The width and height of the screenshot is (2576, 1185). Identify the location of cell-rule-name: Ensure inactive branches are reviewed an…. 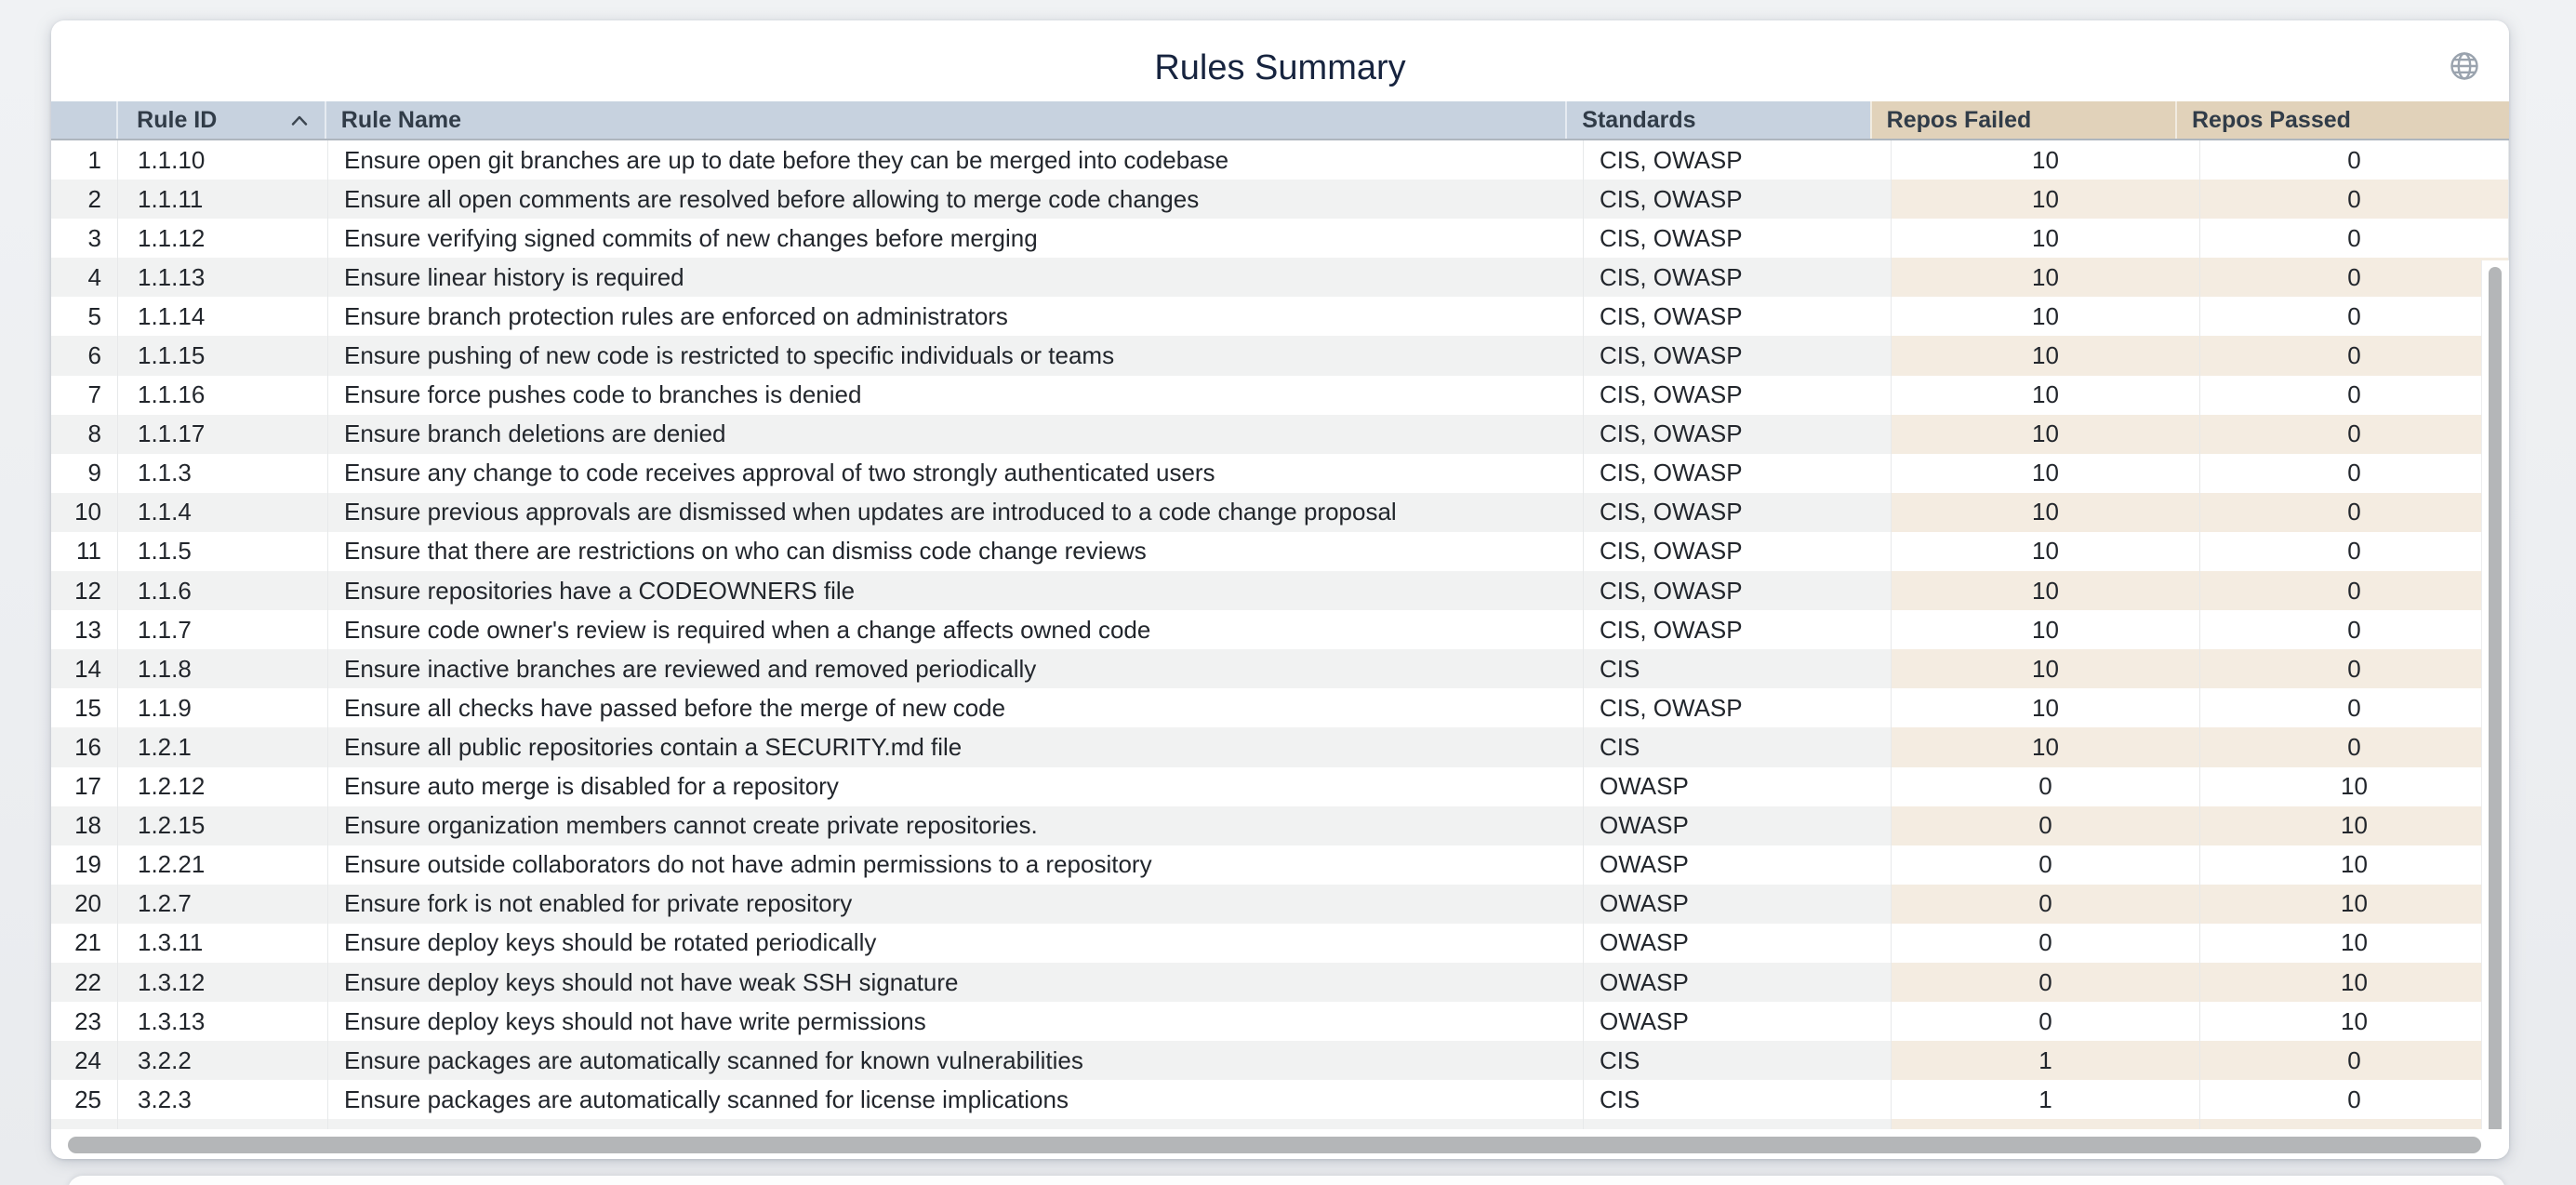
(955, 669).